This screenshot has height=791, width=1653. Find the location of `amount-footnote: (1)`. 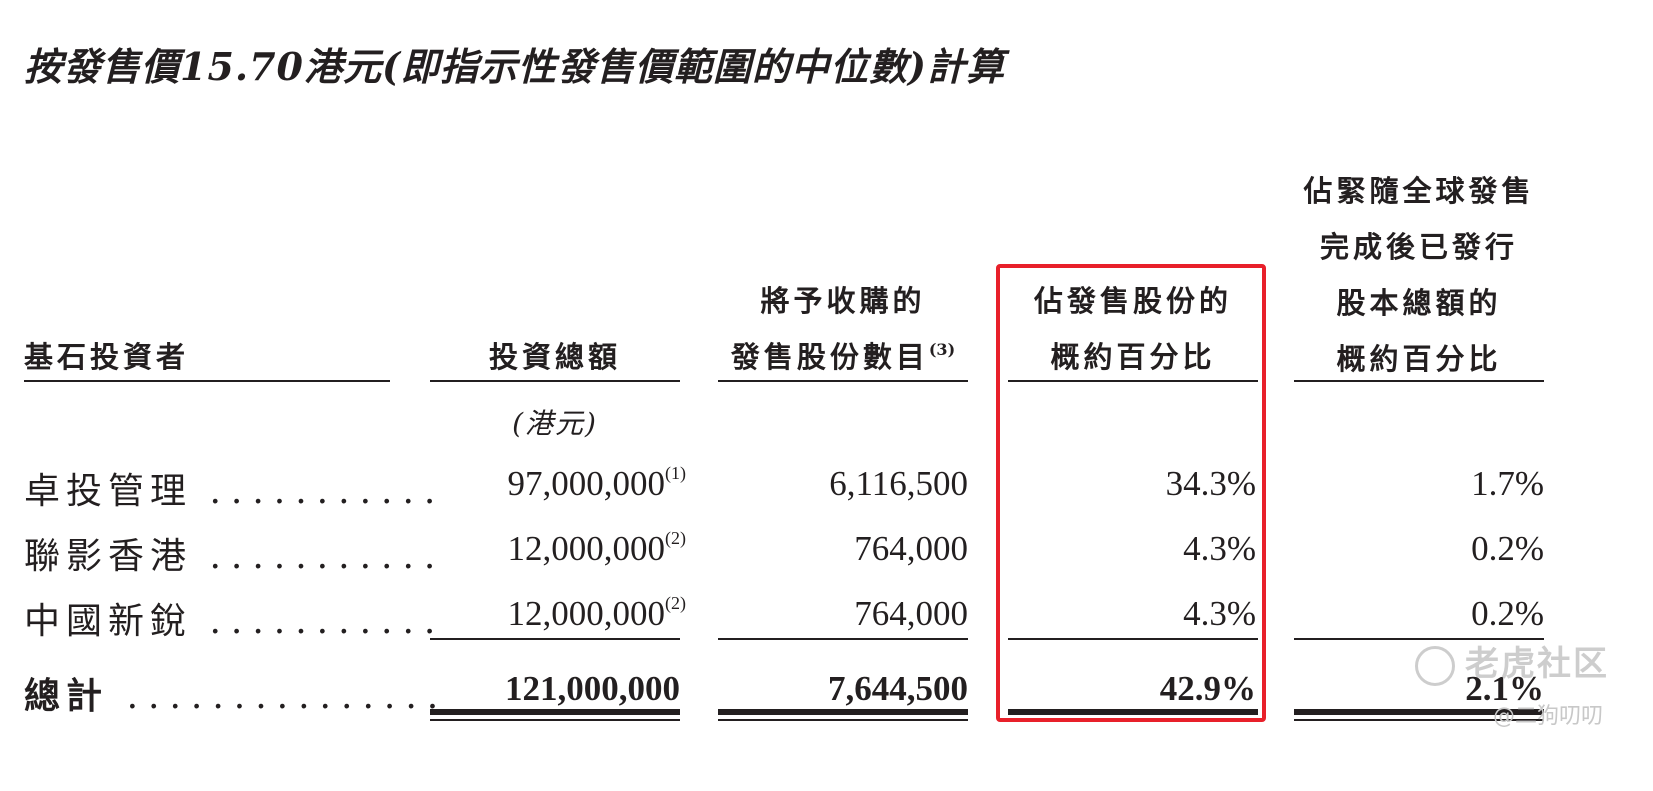

amount-footnote: (1) is located at coordinates (675, 473).